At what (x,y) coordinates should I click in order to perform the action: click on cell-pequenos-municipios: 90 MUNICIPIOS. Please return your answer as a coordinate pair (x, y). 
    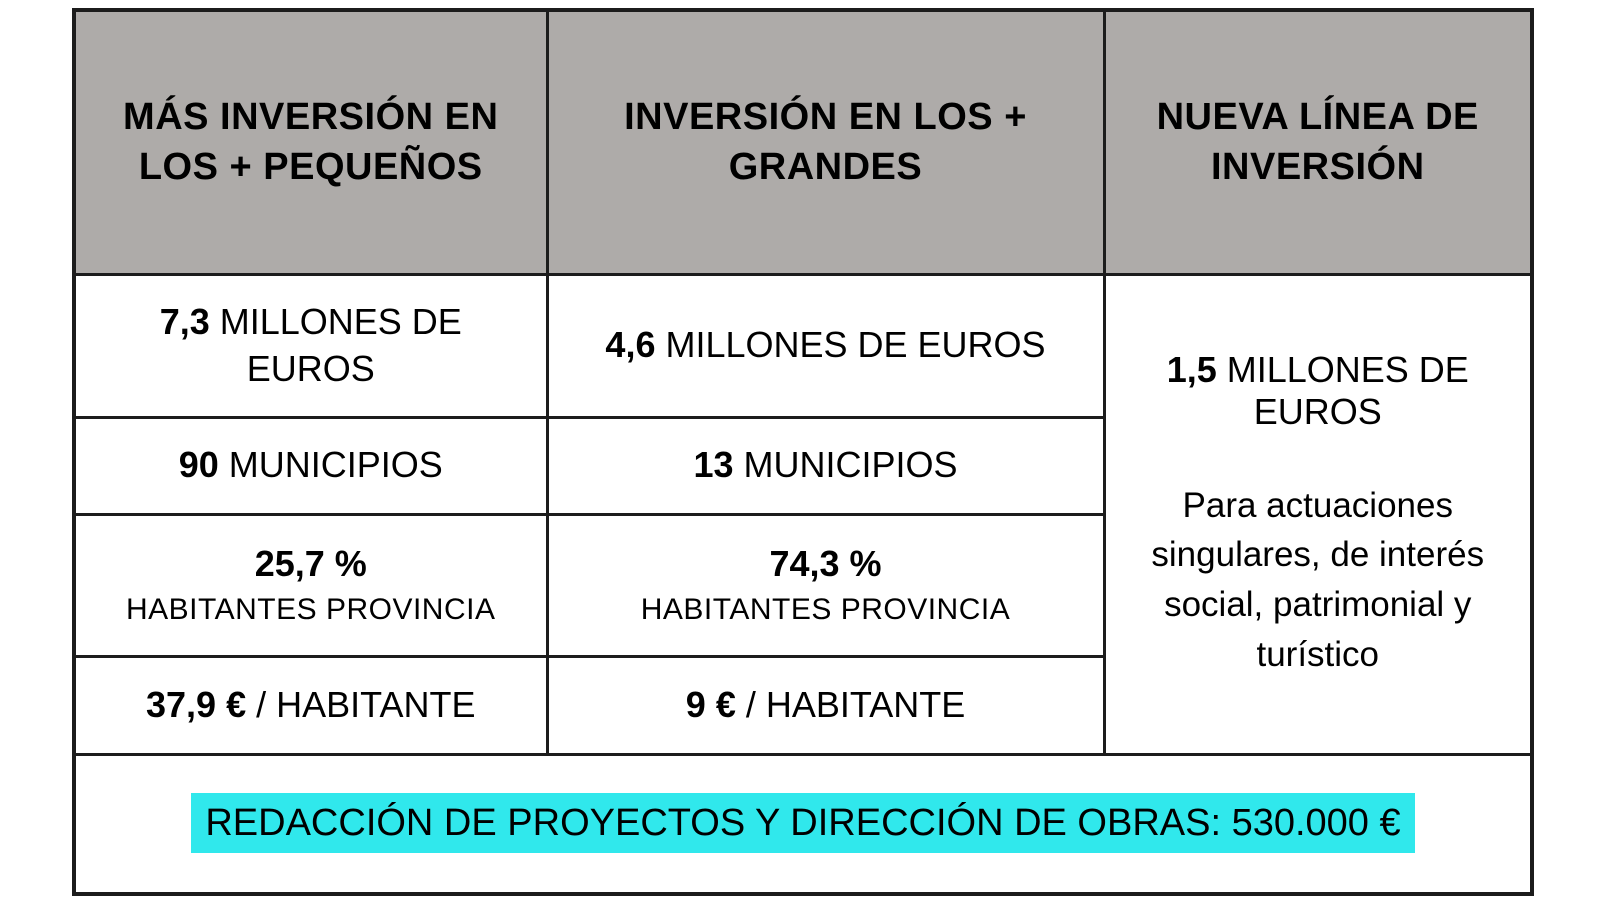
    Looking at the image, I should click on (310, 465).